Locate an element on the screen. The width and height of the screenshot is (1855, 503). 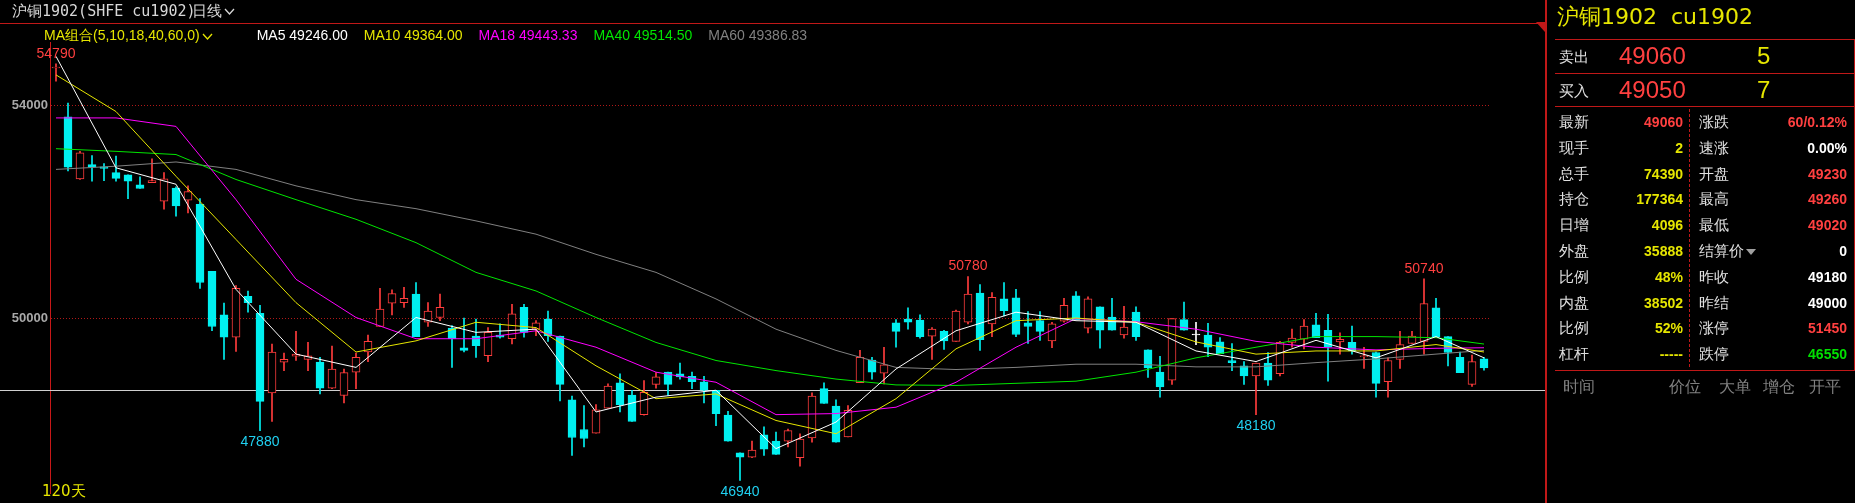
text: 48% is located at coordinates (1668, 276).